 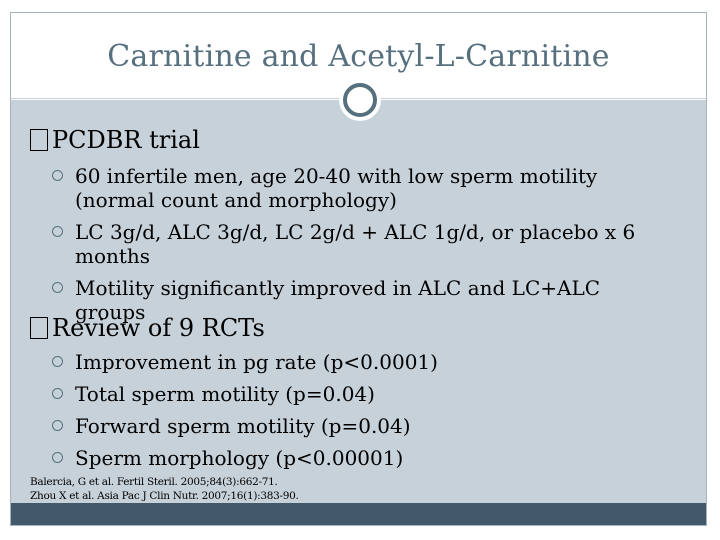 I want to click on section-heading-text: PCDBR trial, so click(x=126, y=140).